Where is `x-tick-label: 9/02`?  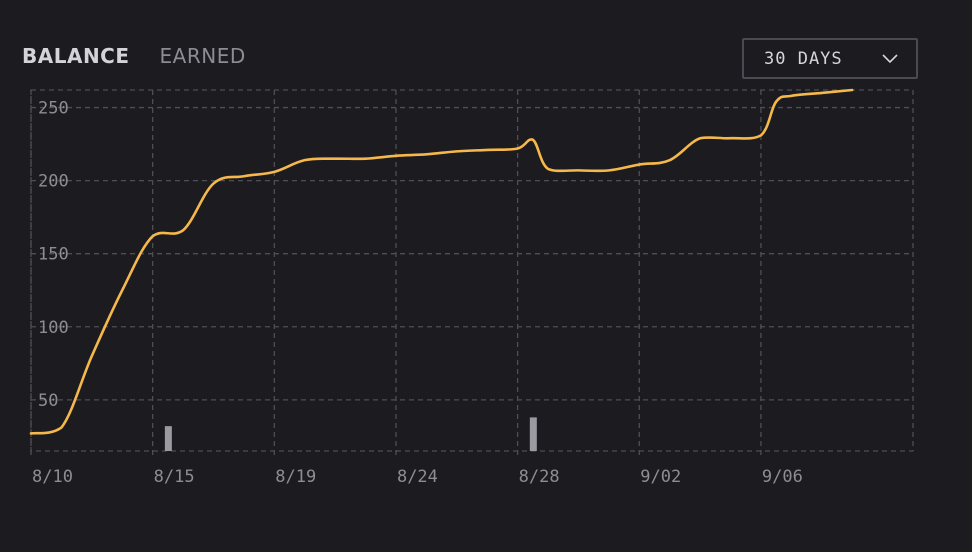
x-tick-label: 9/02 is located at coordinates (660, 477).